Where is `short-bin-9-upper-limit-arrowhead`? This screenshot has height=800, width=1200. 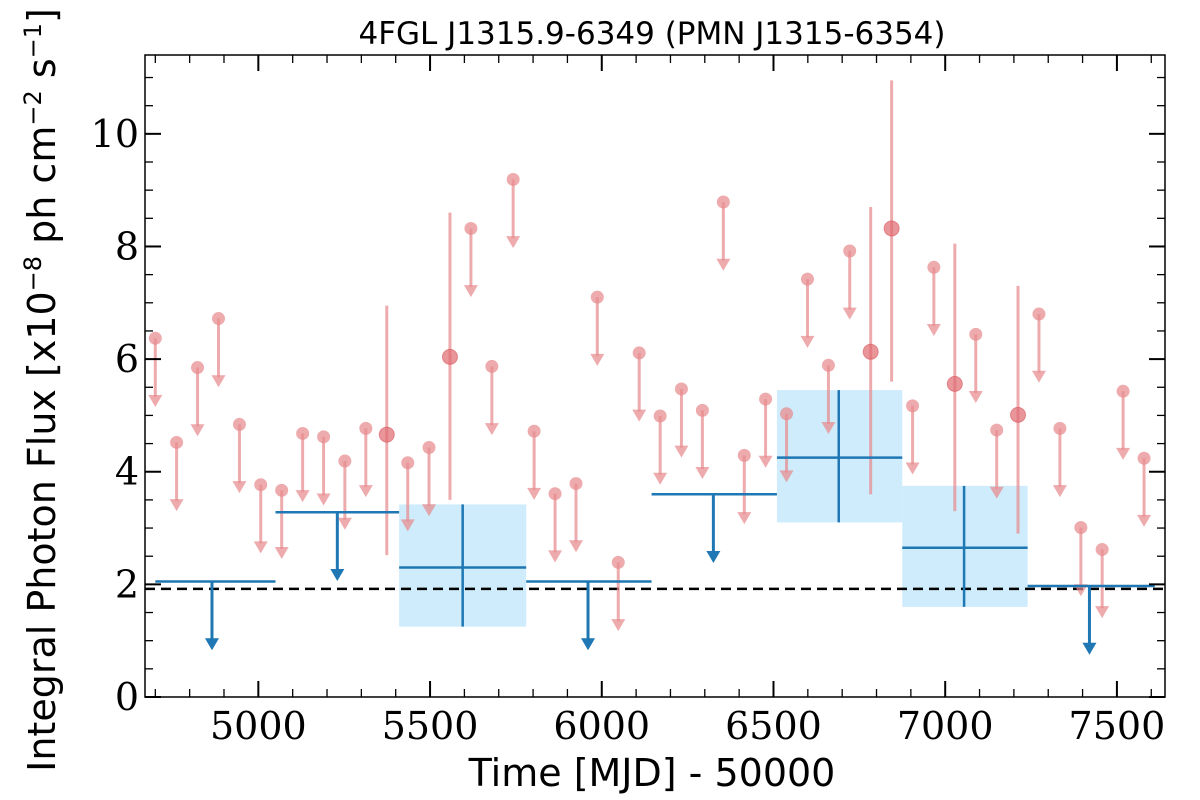
short-bin-9-upper-limit-arrowhead is located at coordinates (344, 523).